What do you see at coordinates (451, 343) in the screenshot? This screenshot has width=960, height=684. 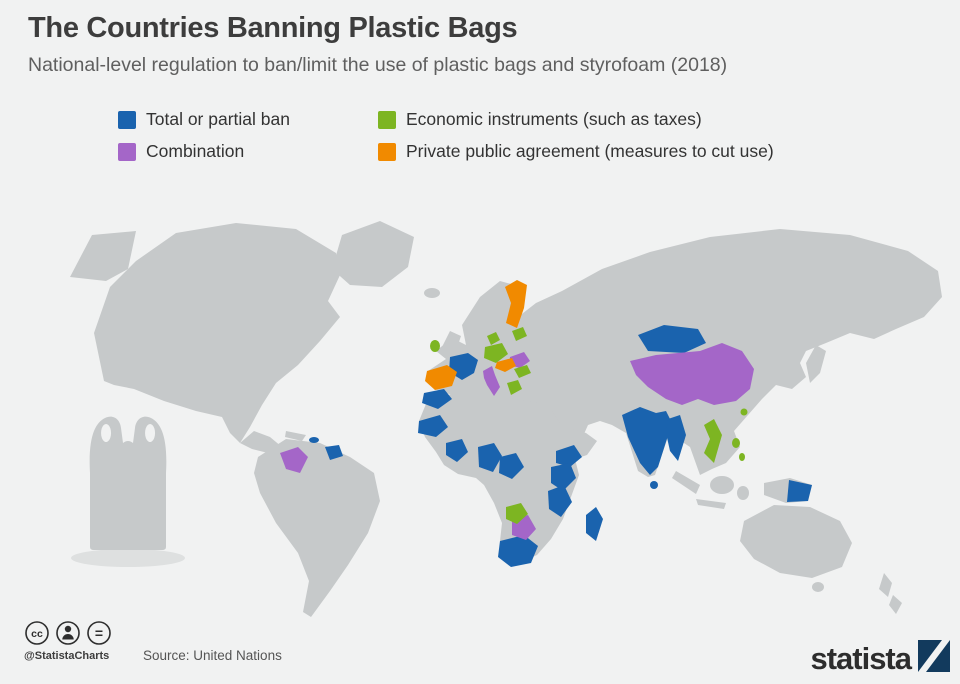 I see `landmass-united-kingdom` at bounding box center [451, 343].